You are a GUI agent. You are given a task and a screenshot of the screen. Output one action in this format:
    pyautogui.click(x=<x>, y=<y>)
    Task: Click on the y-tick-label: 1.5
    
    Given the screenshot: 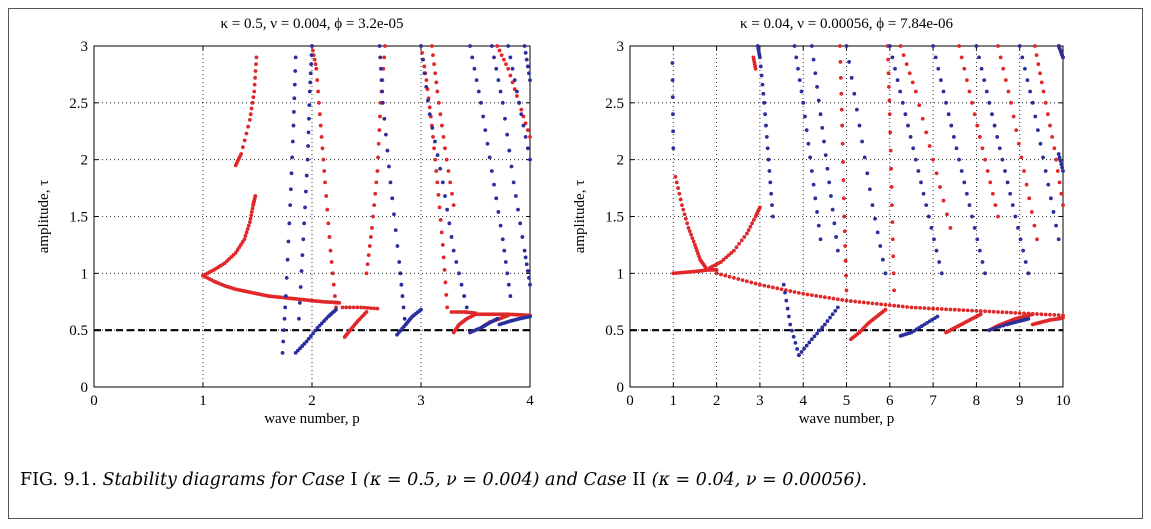 What is the action you would take?
    pyautogui.click(x=78, y=218)
    